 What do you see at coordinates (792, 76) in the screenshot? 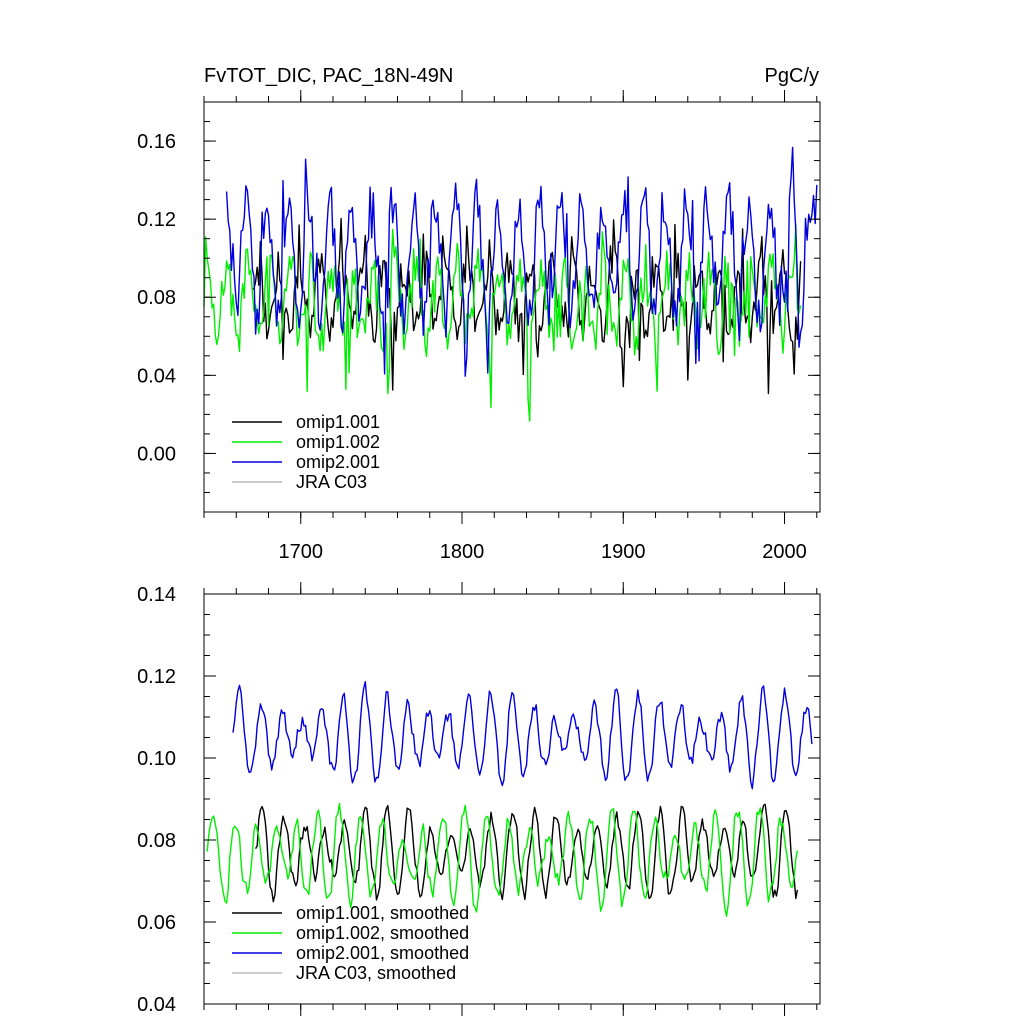
I see `units-label: PgC/y` at bounding box center [792, 76].